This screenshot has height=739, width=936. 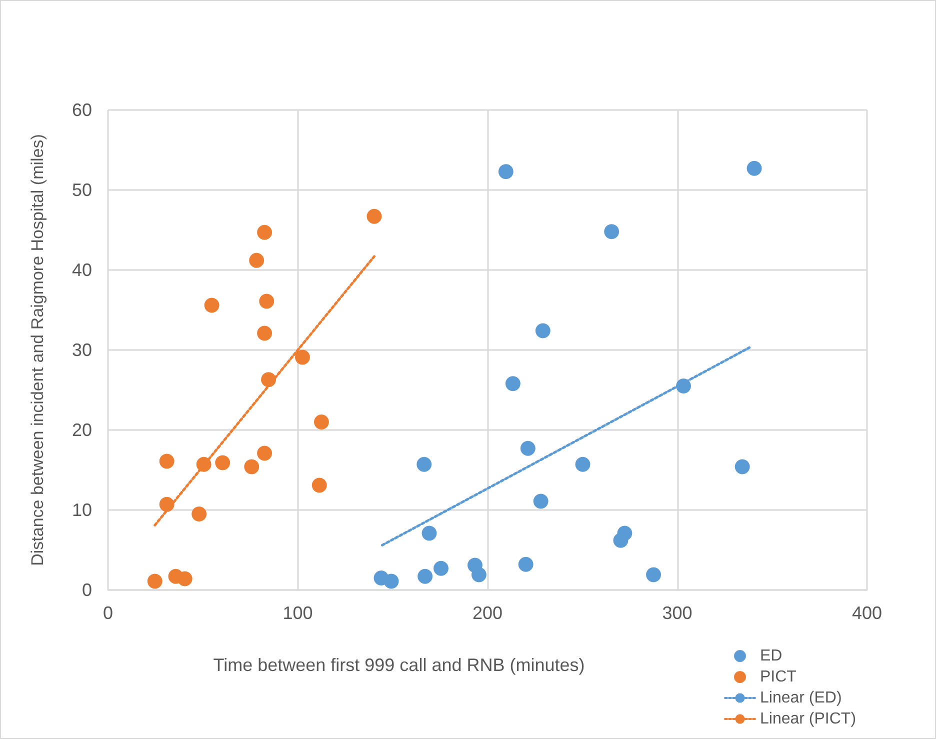 What do you see at coordinates (778, 677) in the screenshot?
I see `legend-label: PICT` at bounding box center [778, 677].